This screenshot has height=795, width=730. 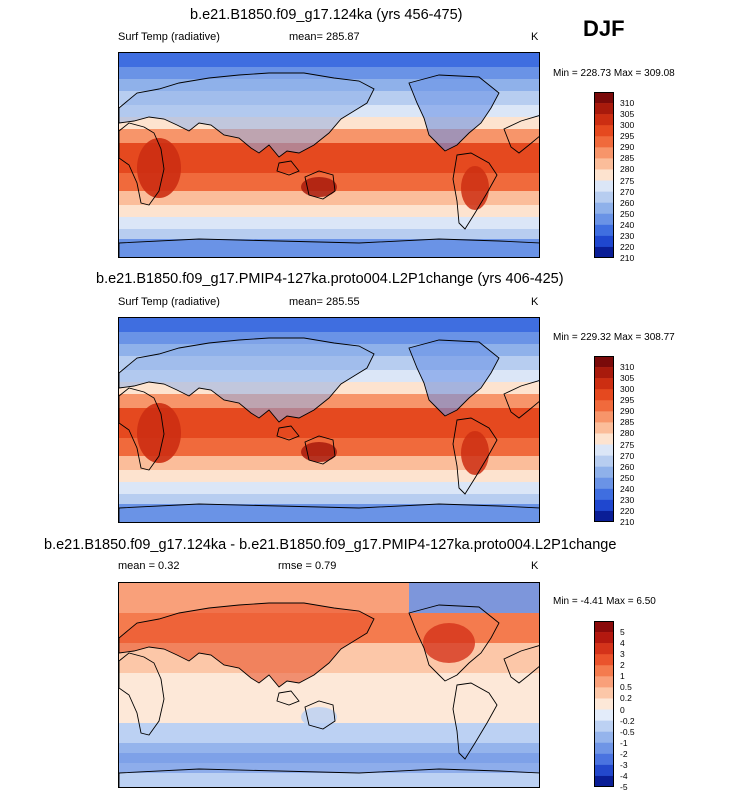 What do you see at coordinates (622, 709) in the screenshot?
I see `colorbar-tick-label: 0` at bounding box center [622, 709].